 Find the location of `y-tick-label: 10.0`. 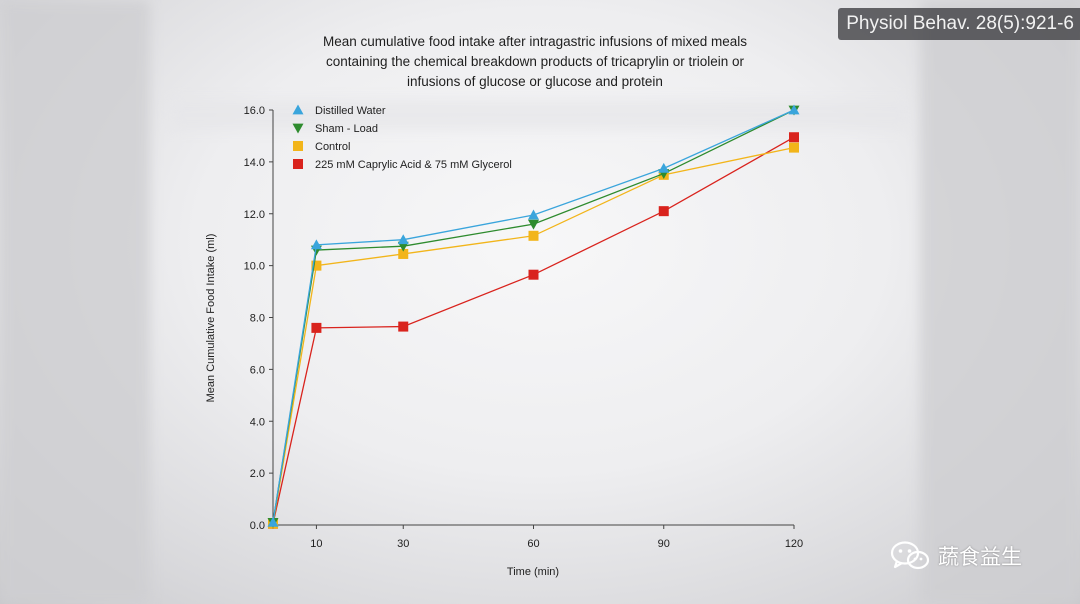

y-tick-label: 10.0 is located at coordinates (254, 267).